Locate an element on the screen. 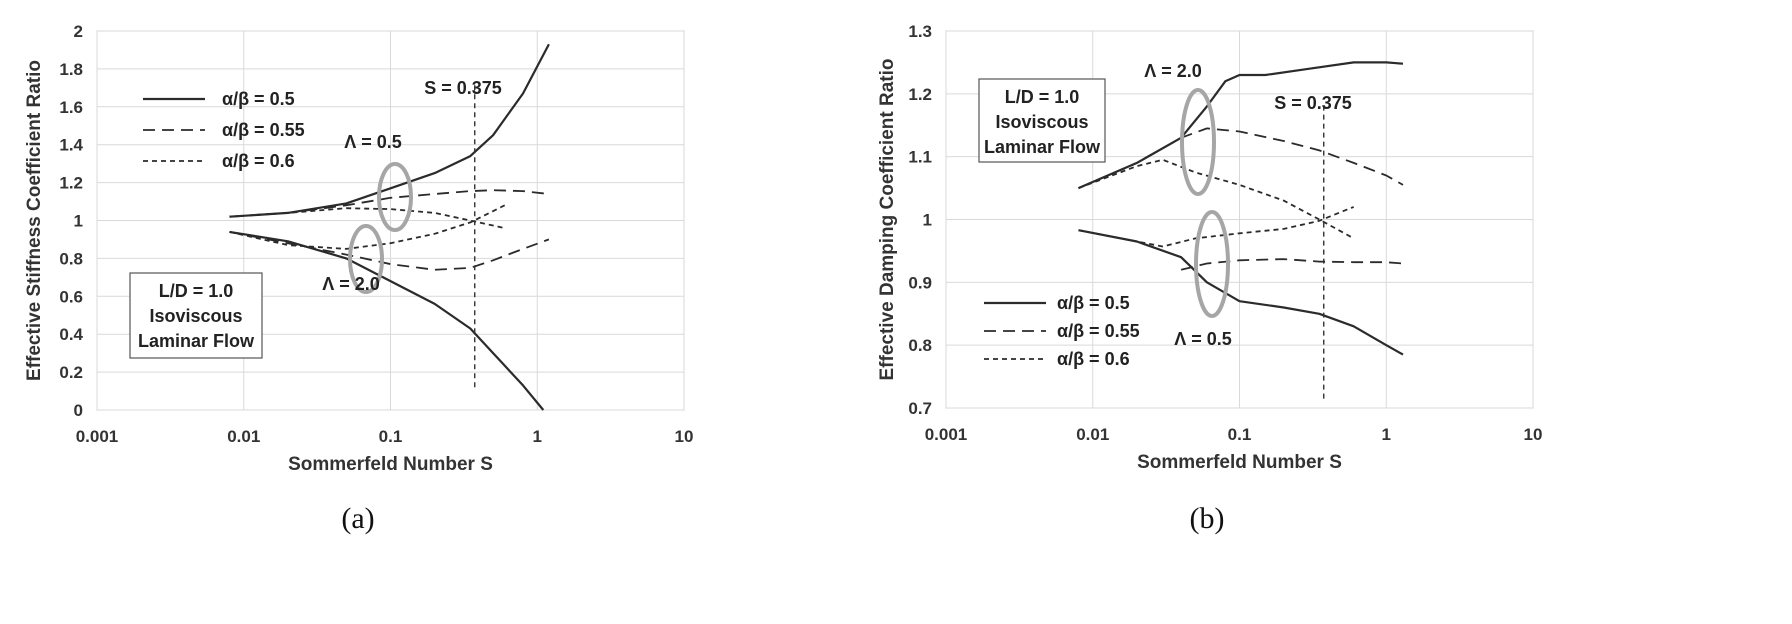  y-tick-label: 1.6 is located at coordinates (71, 107).